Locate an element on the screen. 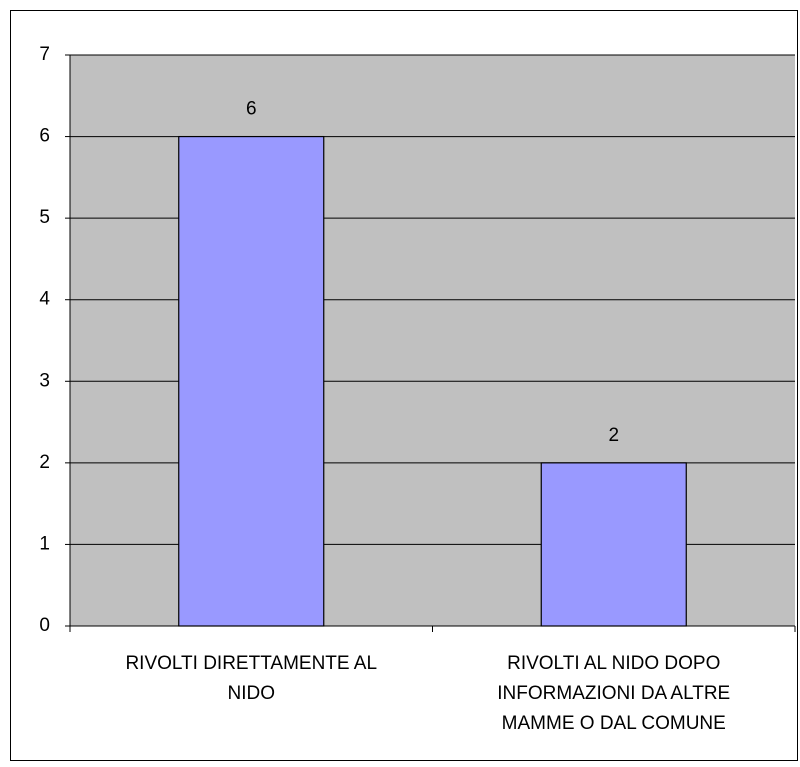 Image resolution: width=800 pixels, height=767 pixels. data-label: 6 is located at coordinates (251, 109).